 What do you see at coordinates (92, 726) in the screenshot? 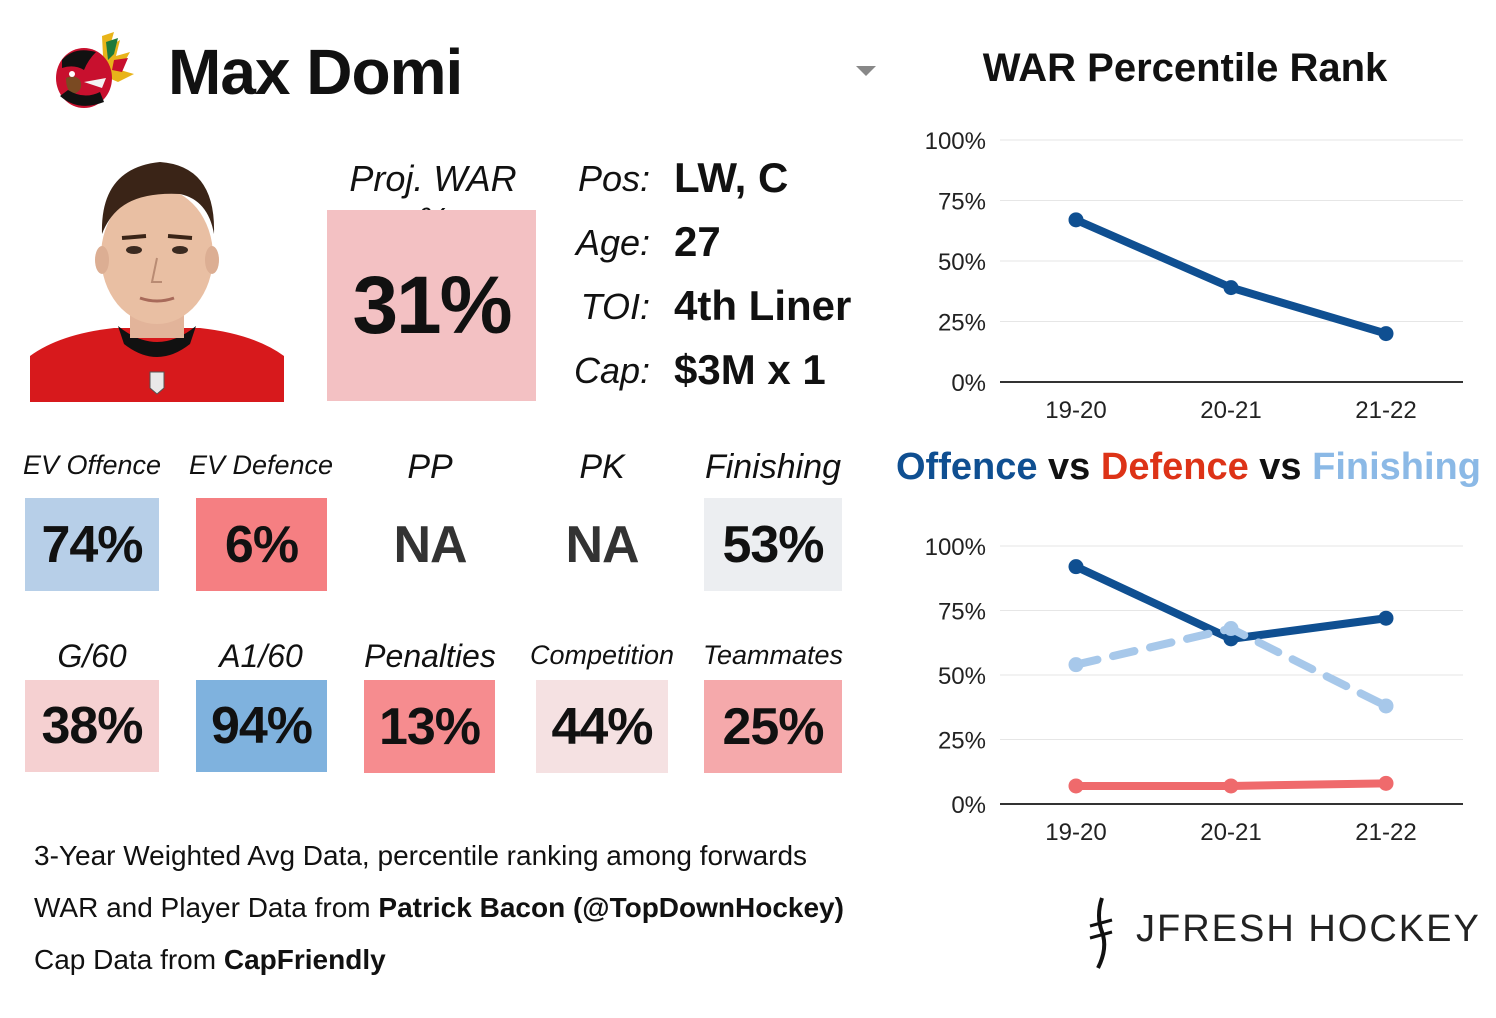
I see `g60-value: 38%` at bounding box center [92, 726].